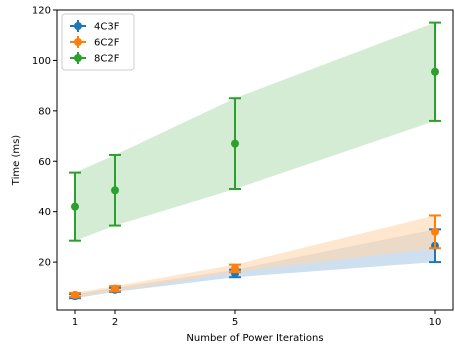  Describe the element at coordinates (44, 162) in the screenshot. I see `y-tick-label: 60` at that location.